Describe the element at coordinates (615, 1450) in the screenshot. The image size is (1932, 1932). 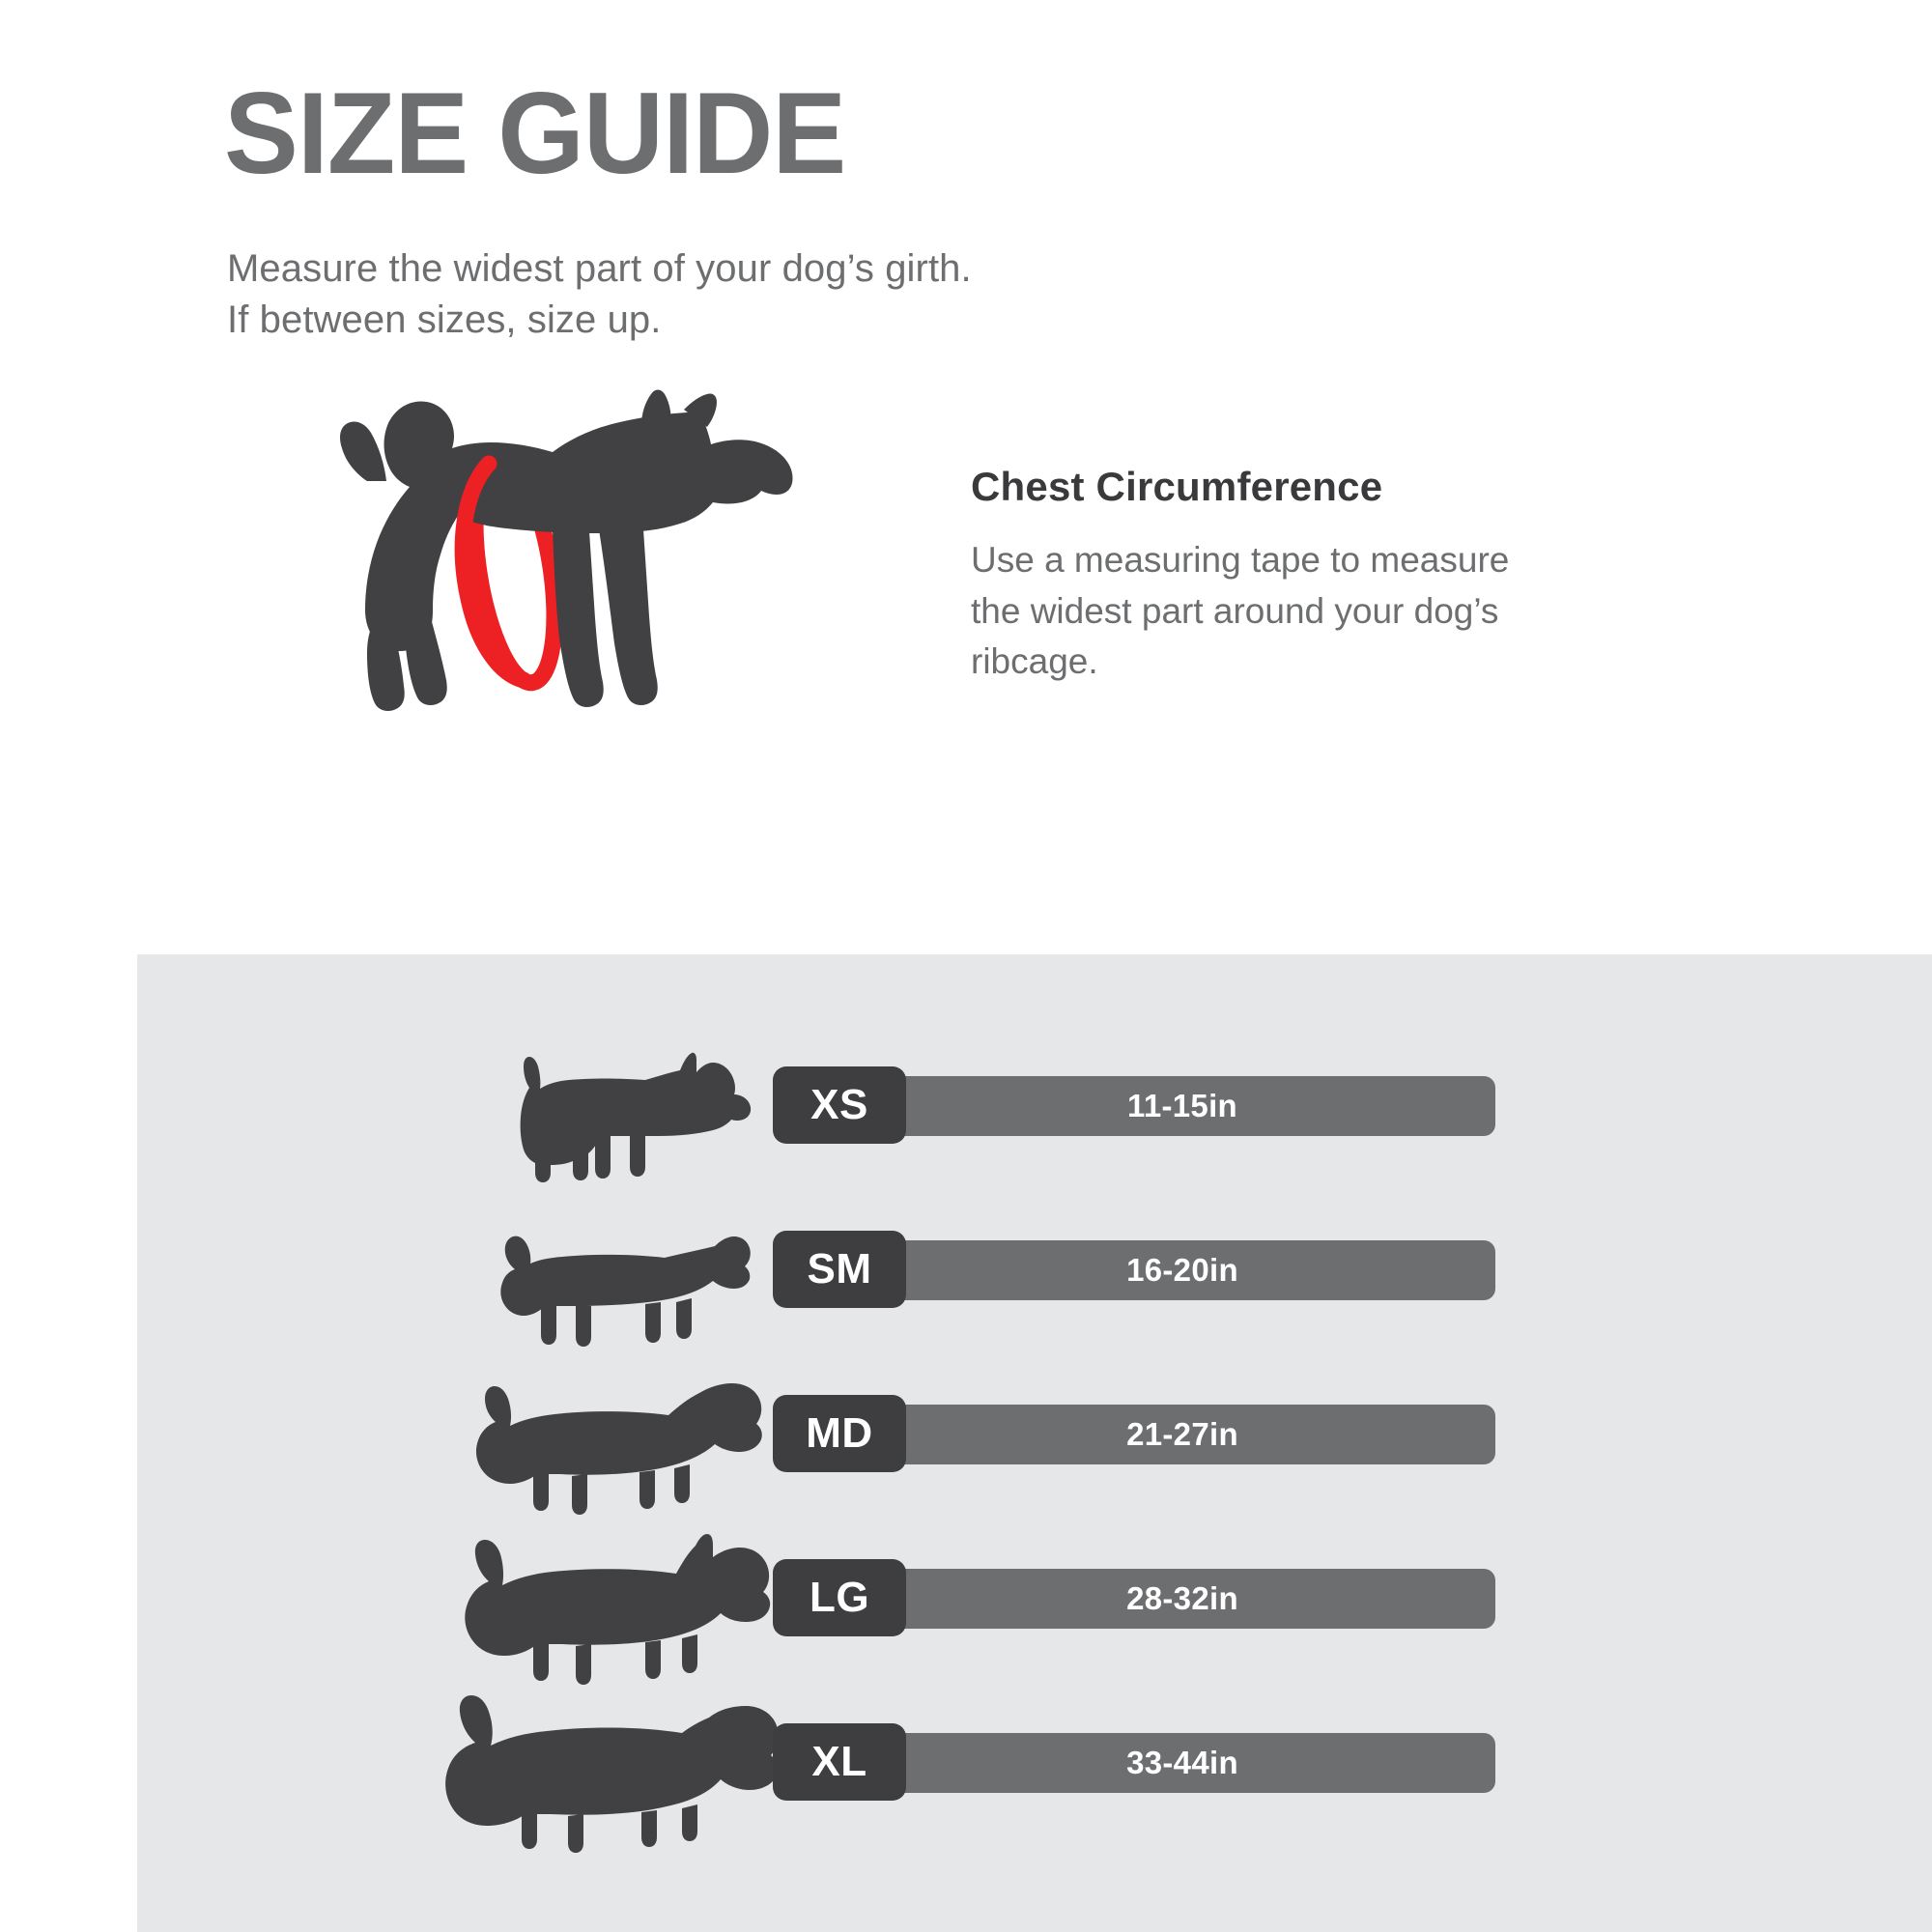
I see `dog-spaniel-icon` at that location.